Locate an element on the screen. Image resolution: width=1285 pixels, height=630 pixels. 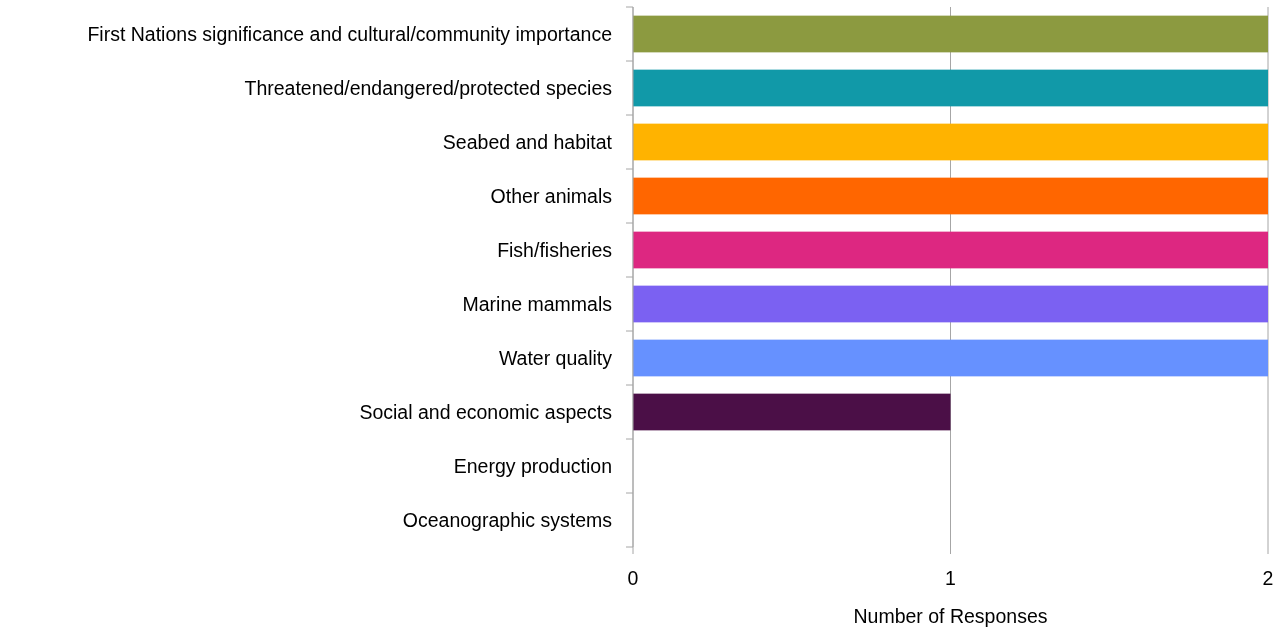
y-tick-label: Marine mammals is located at coordinates (537, 303).